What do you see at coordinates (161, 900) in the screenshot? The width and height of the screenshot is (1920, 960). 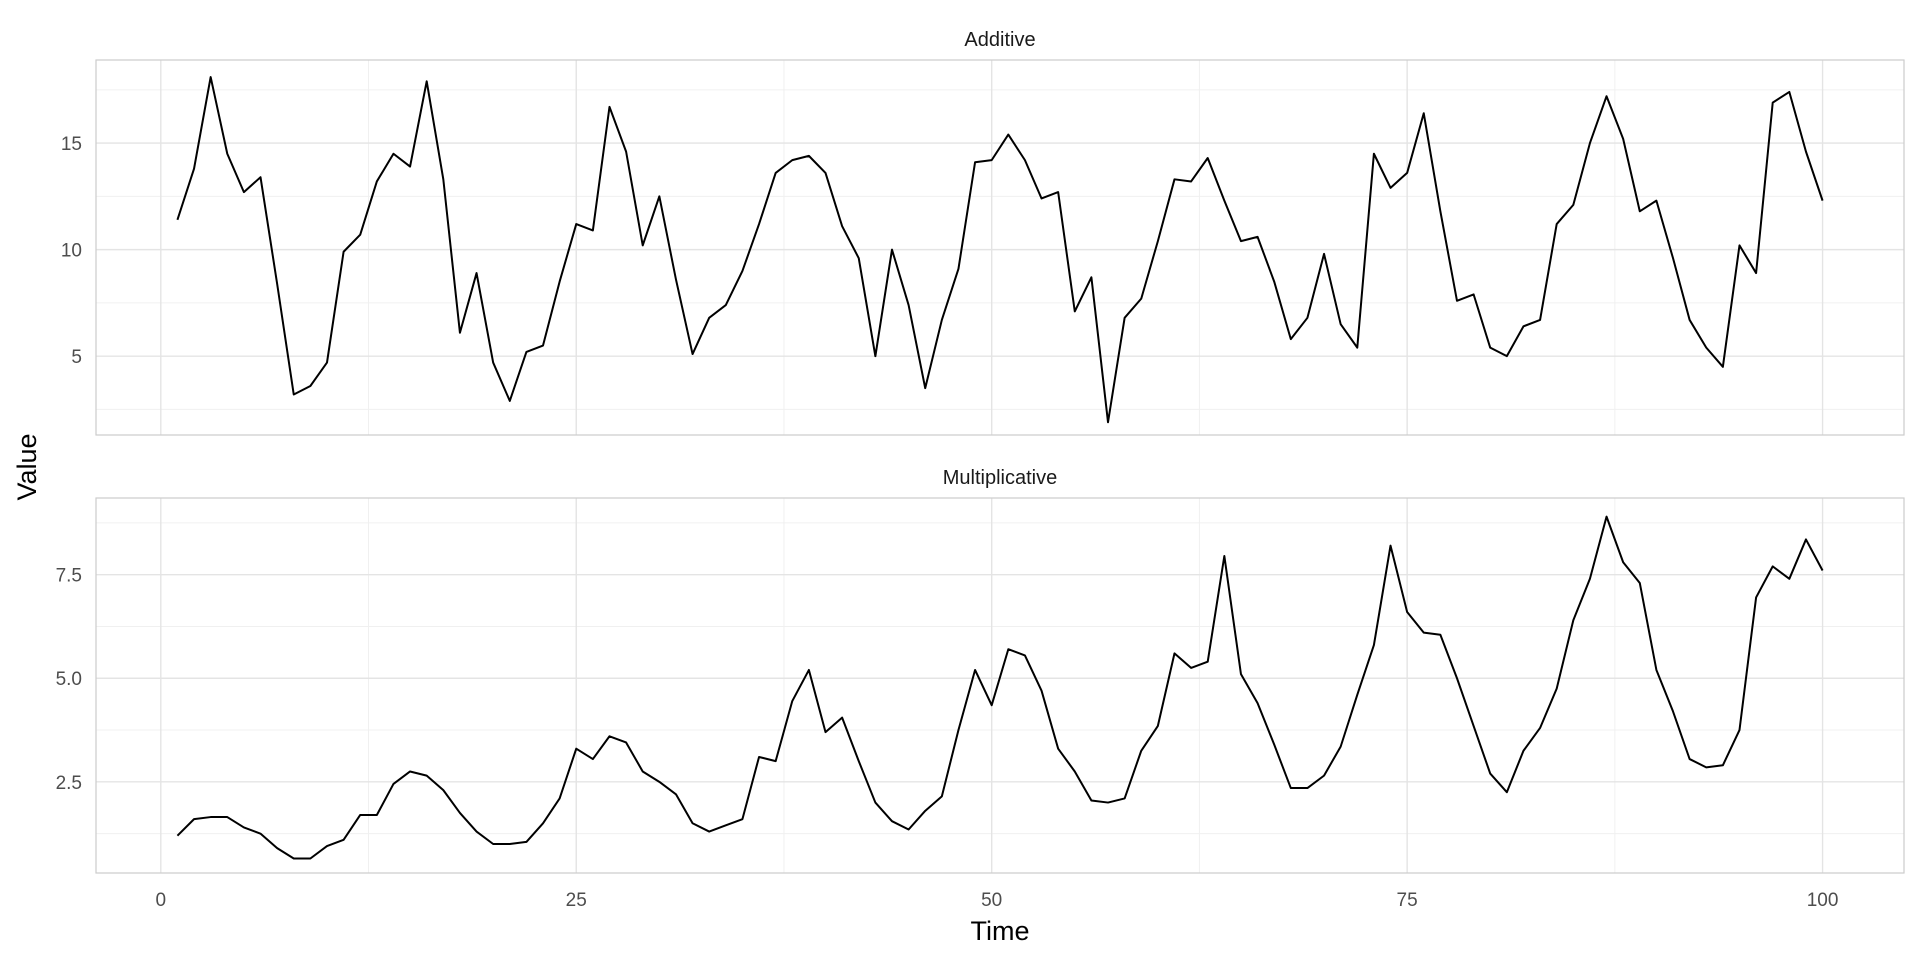 I see `x-tick-label: 0` at bounding box center [161, 900].